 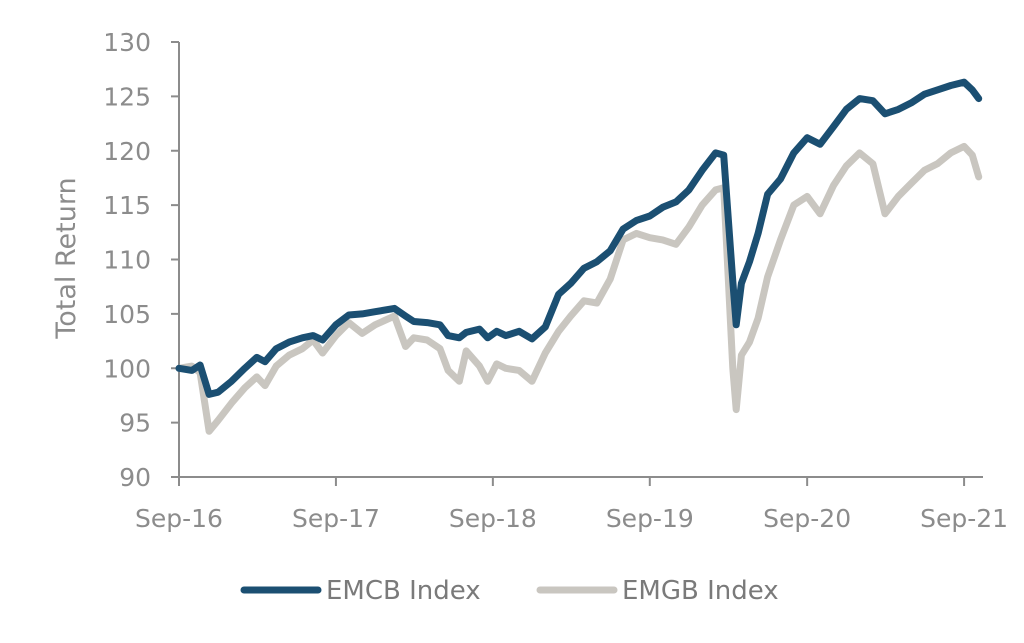 I want to click on y-tick-label: 90, so click(x=135, y=477).